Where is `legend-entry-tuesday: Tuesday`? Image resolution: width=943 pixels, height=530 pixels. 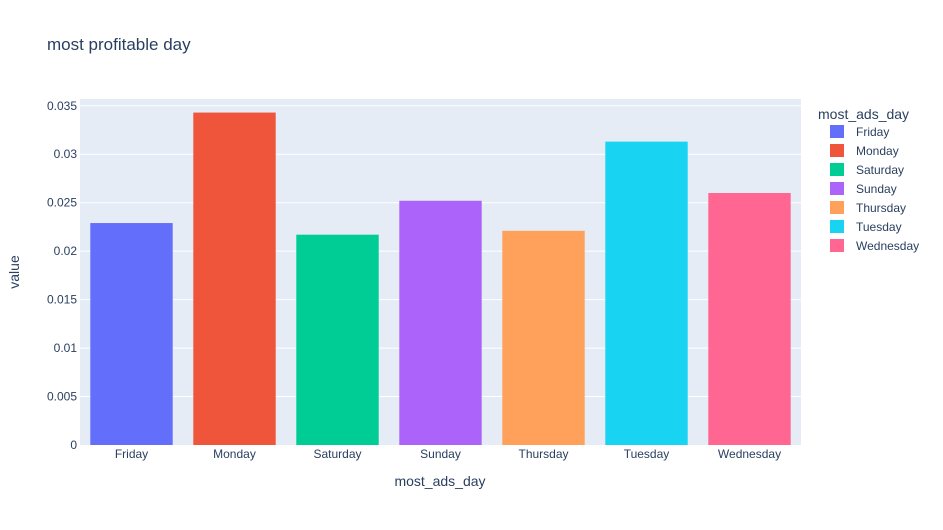 legend-entry-tuesday: Tuesday is located at coordinates (879, 227).